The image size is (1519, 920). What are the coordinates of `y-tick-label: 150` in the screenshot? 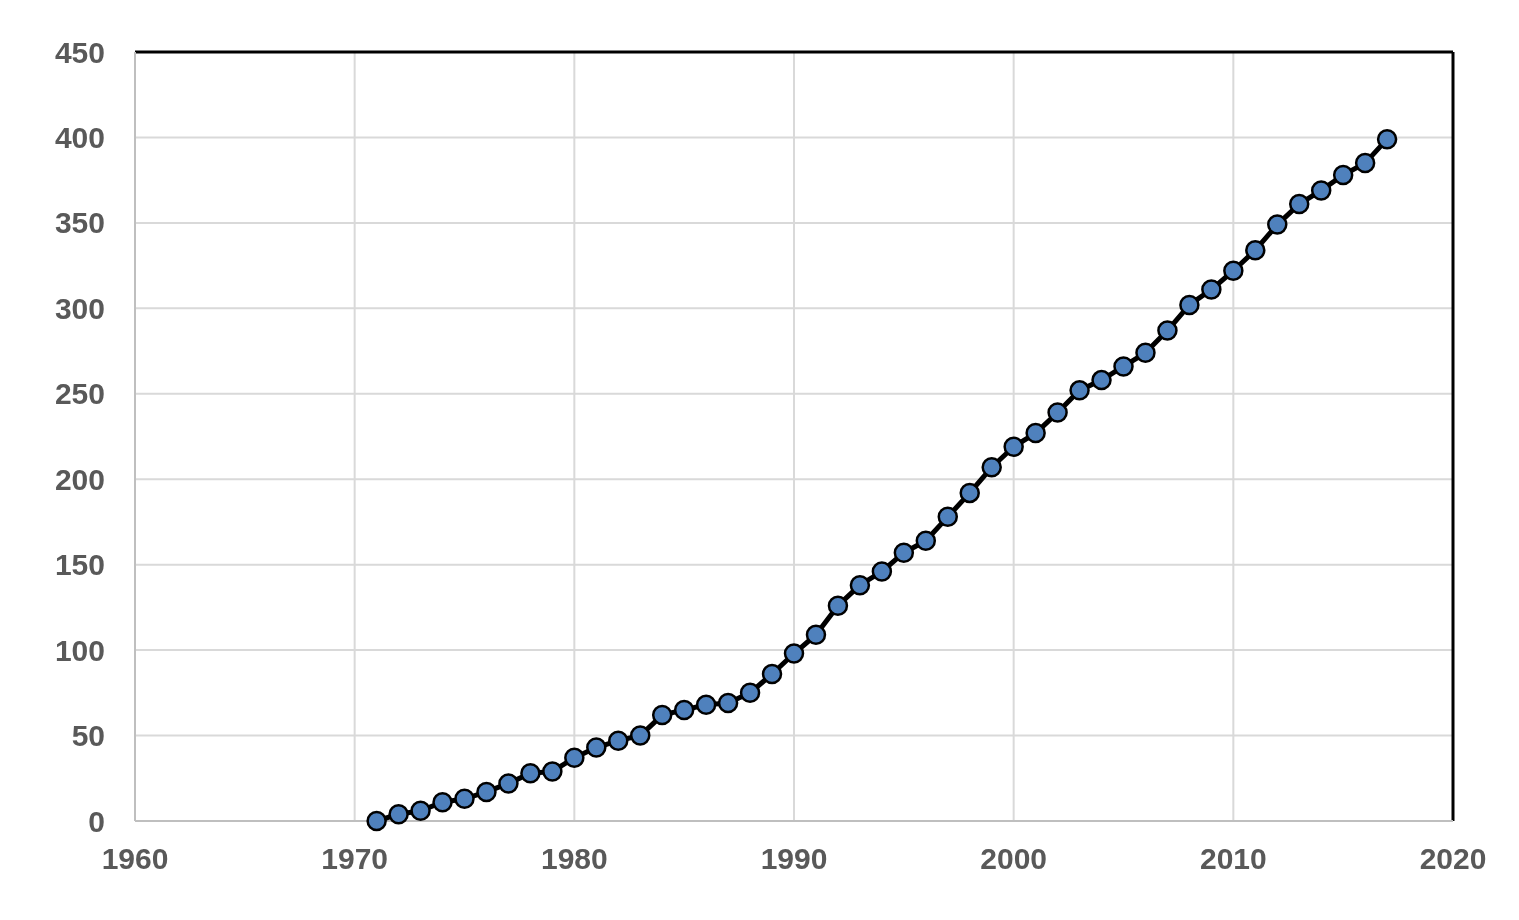 It's located at (79, 565).